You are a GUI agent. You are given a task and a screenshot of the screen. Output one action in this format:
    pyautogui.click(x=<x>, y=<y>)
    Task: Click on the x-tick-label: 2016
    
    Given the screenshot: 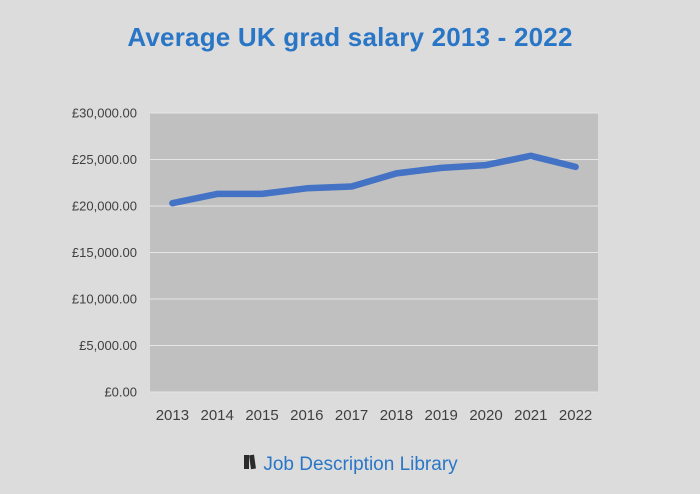 What is the action you would take?
    pyautogui.click(x=306, y=415)
    